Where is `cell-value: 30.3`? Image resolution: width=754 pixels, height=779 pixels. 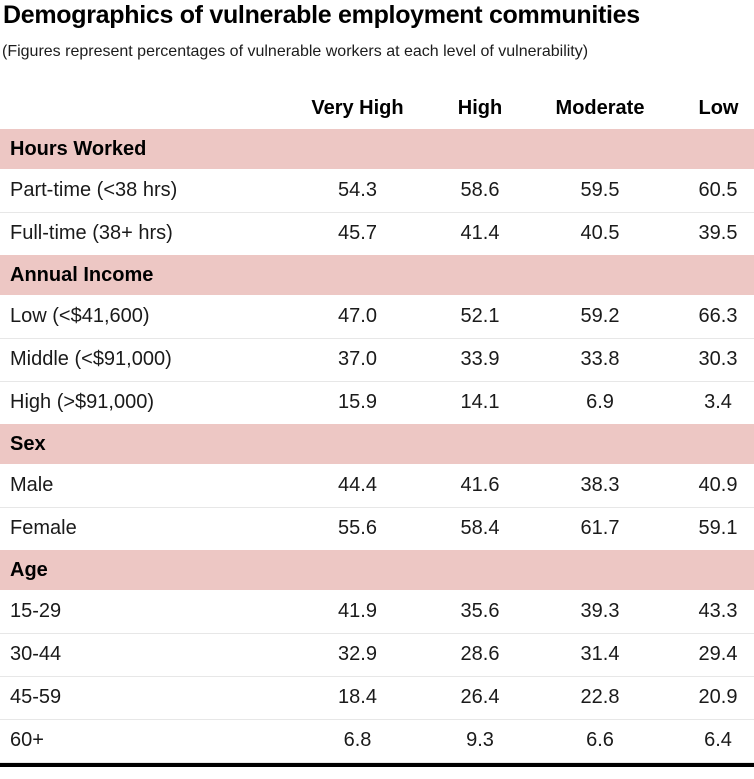
cell-value: 30.3 is located at coordinates (704, 360).